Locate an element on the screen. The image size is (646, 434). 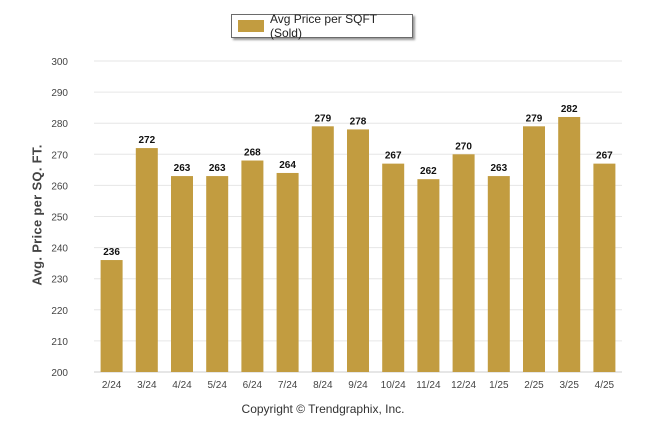
x-tick-label: 3/25 is located at coordinates (569, 385).